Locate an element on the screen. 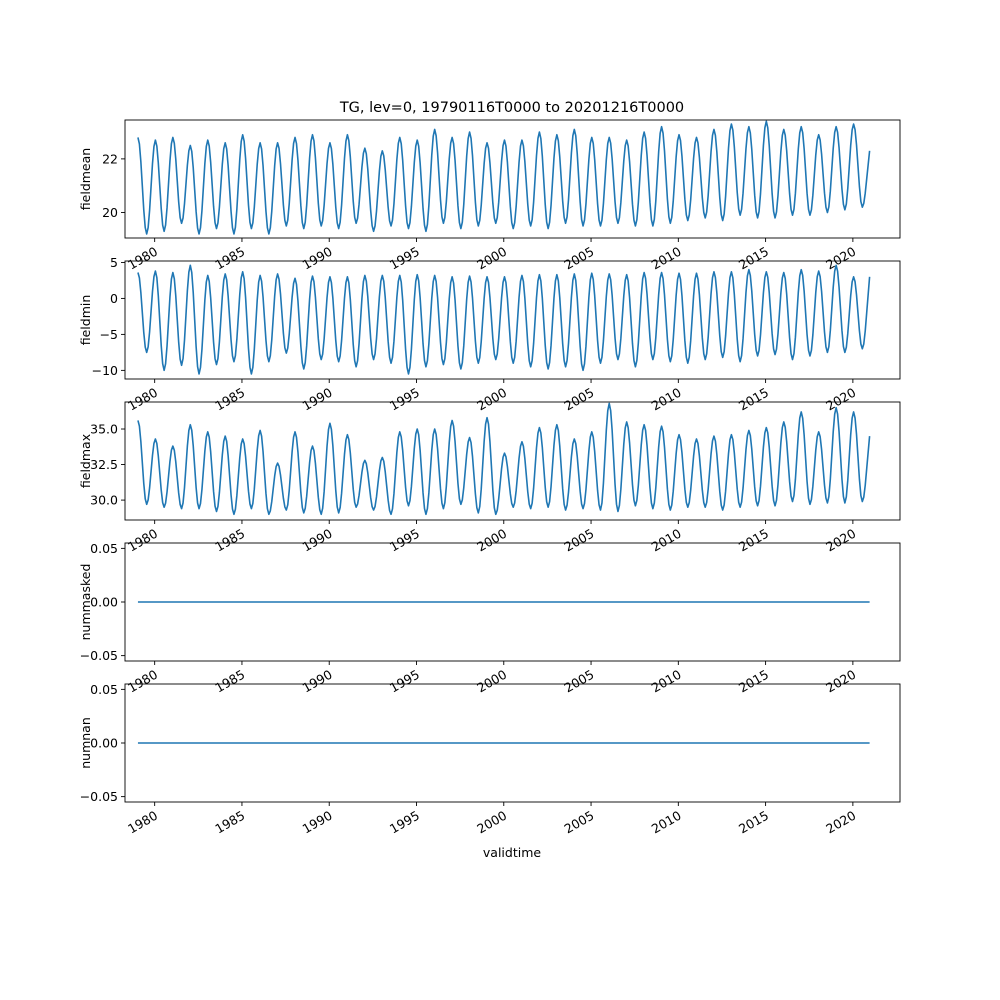 The image size is (1000, 1000). y-tick-label: −10 is located at coordinates (105, 370).